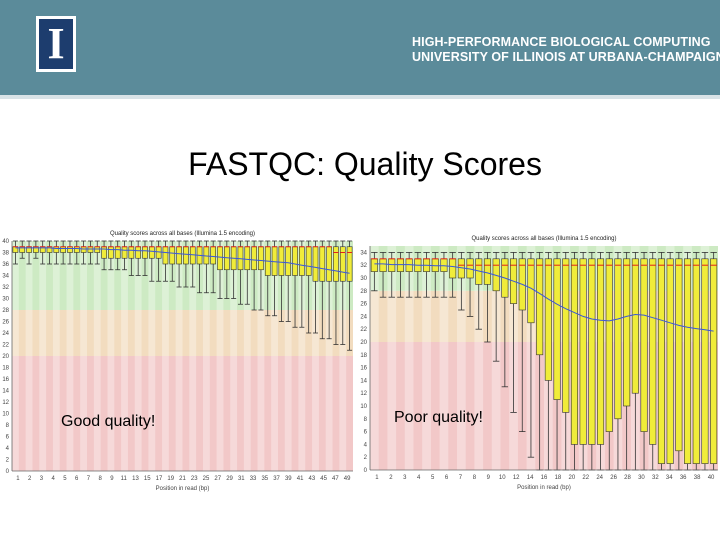 The height and width of the screenshot is (540, 720). I want to click on x-tick-label: 29, so click(229, 479).